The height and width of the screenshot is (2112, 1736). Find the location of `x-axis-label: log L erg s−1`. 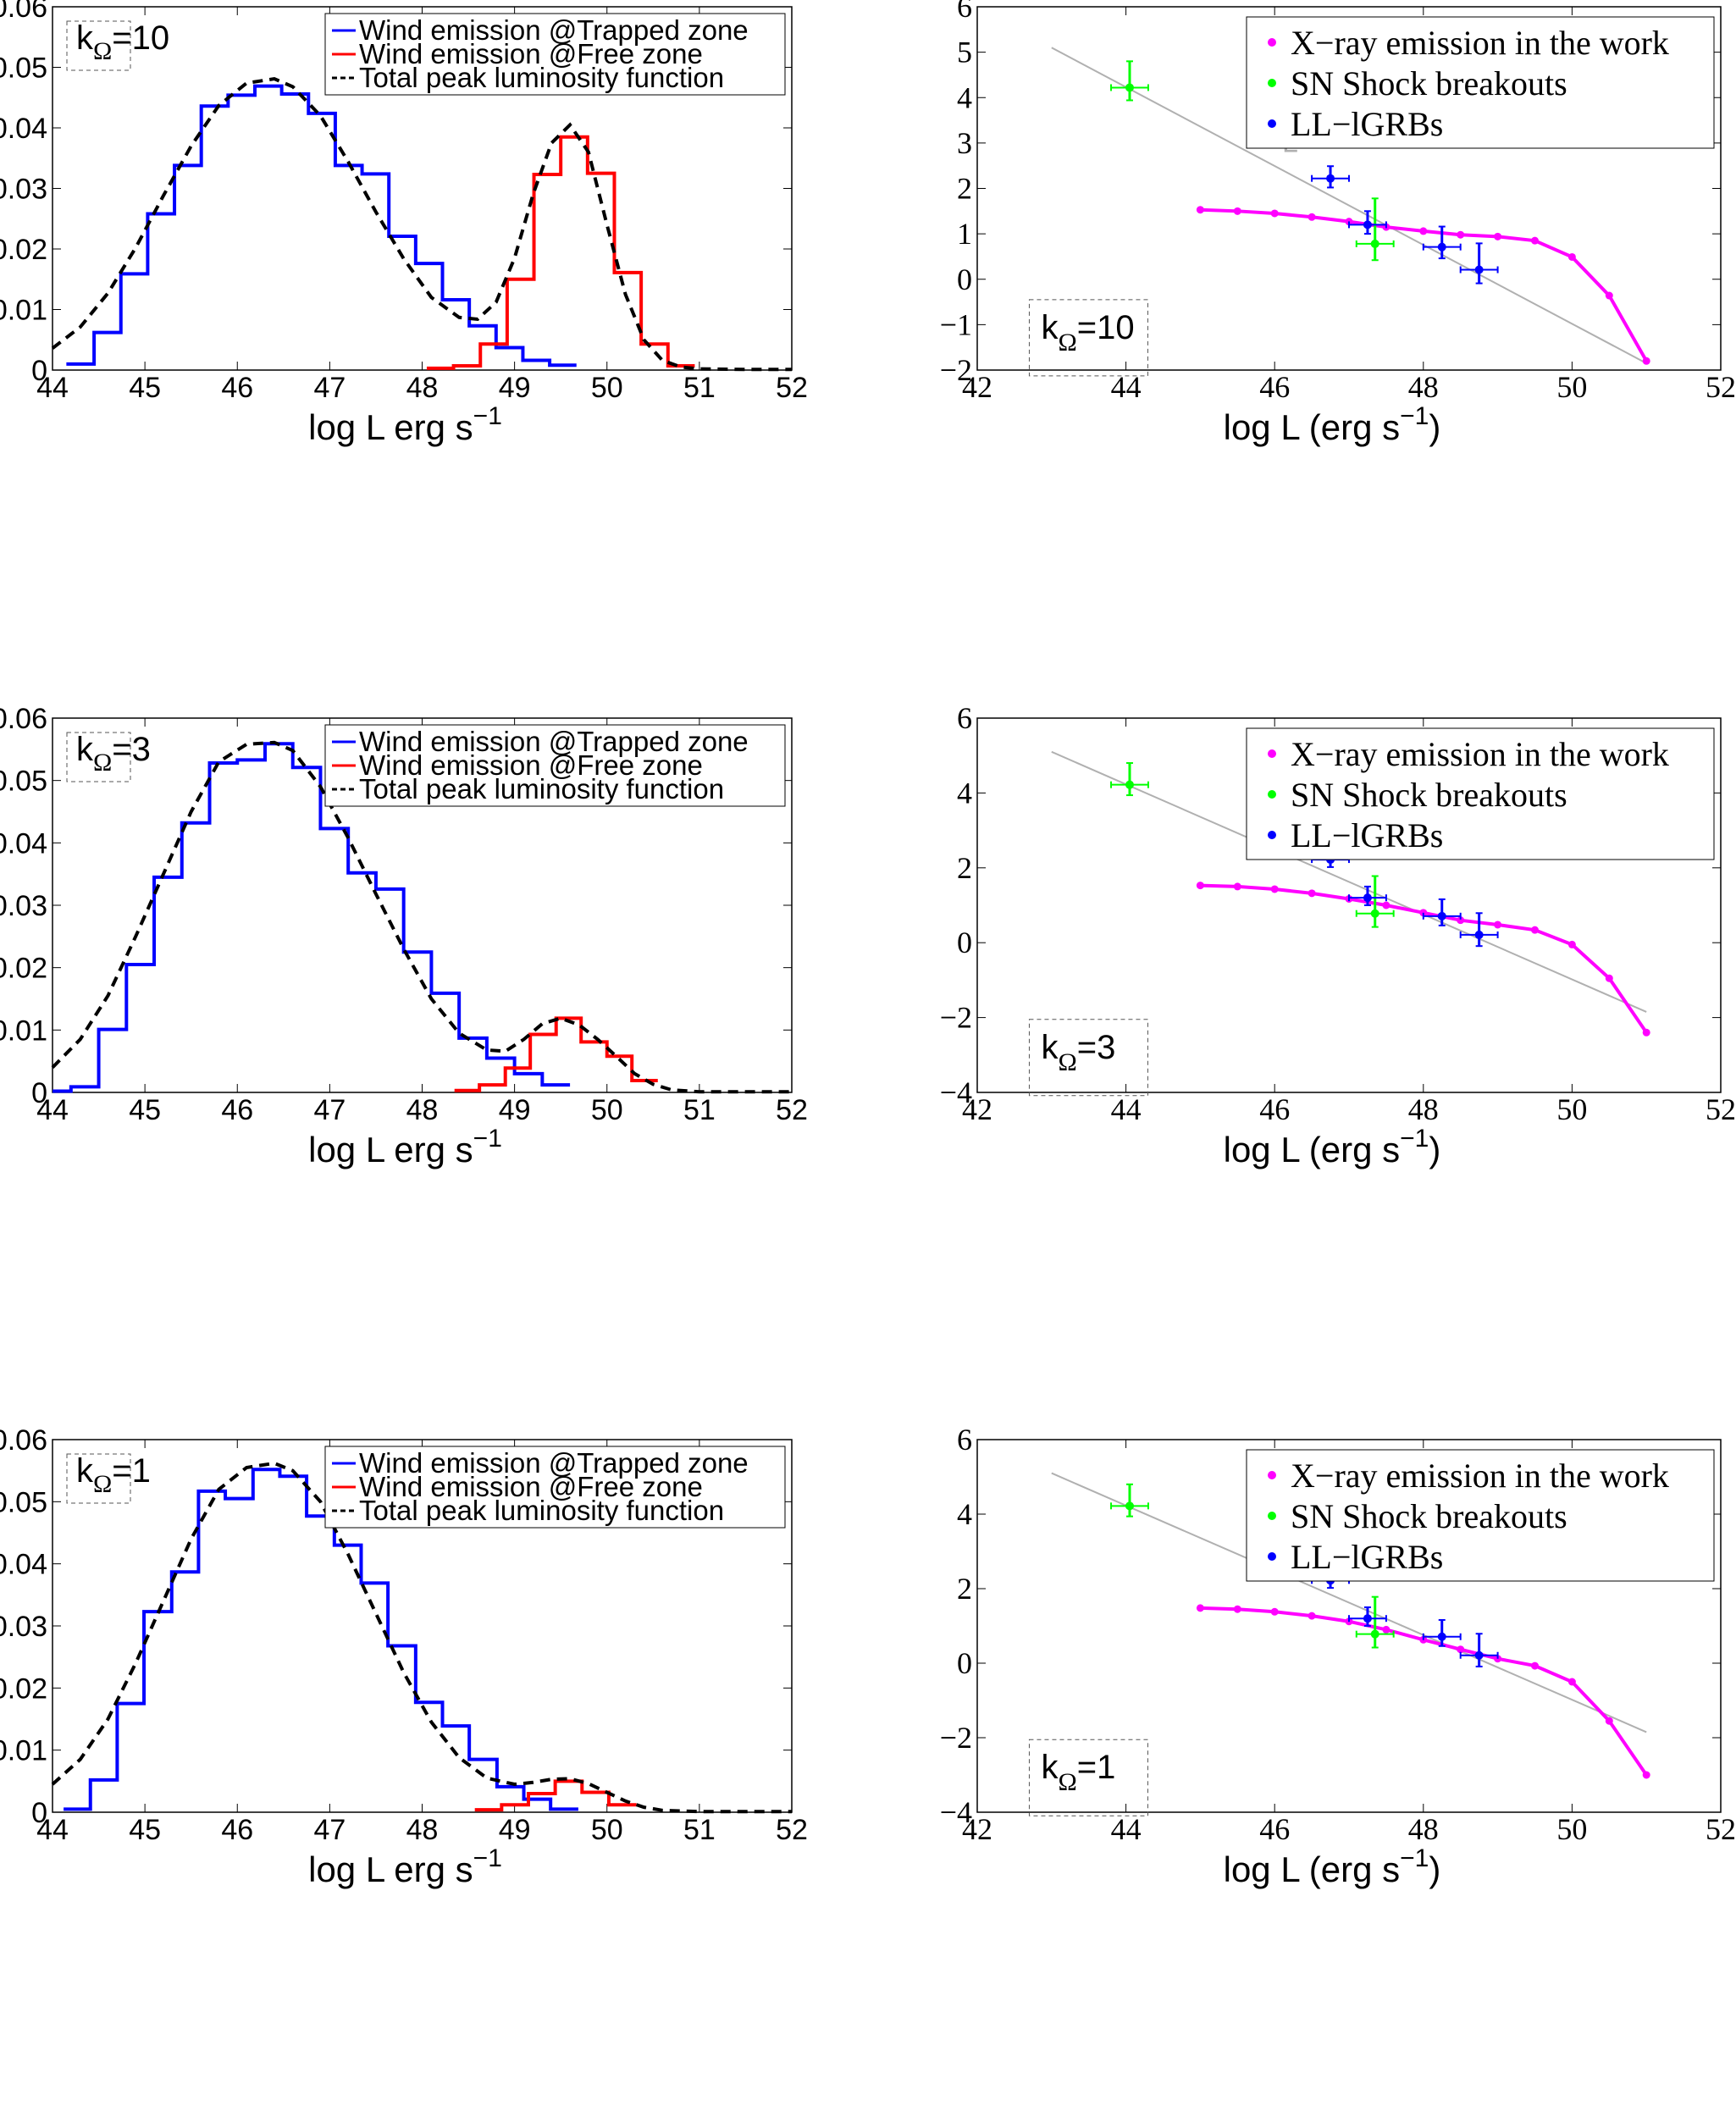

x-axis-label: log L erg s−1 is located at coordinates (405, 1147).